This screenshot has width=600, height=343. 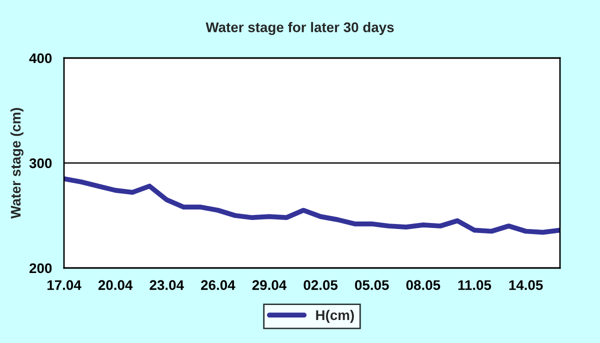 I want to click on x-tick-label: 23.04, so click(x=167, y=285).